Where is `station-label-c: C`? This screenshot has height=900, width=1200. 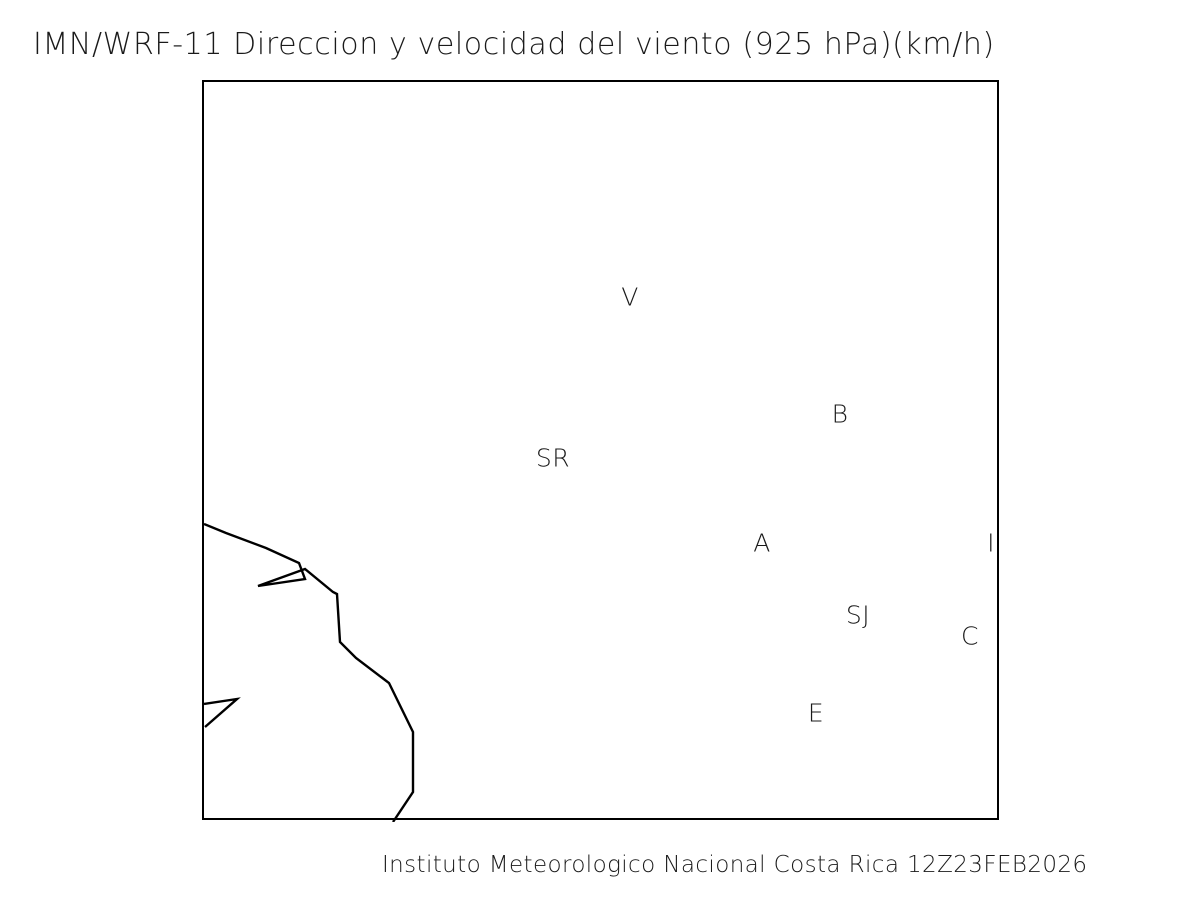 station-label-c: C is located at coordinates (970, 636).